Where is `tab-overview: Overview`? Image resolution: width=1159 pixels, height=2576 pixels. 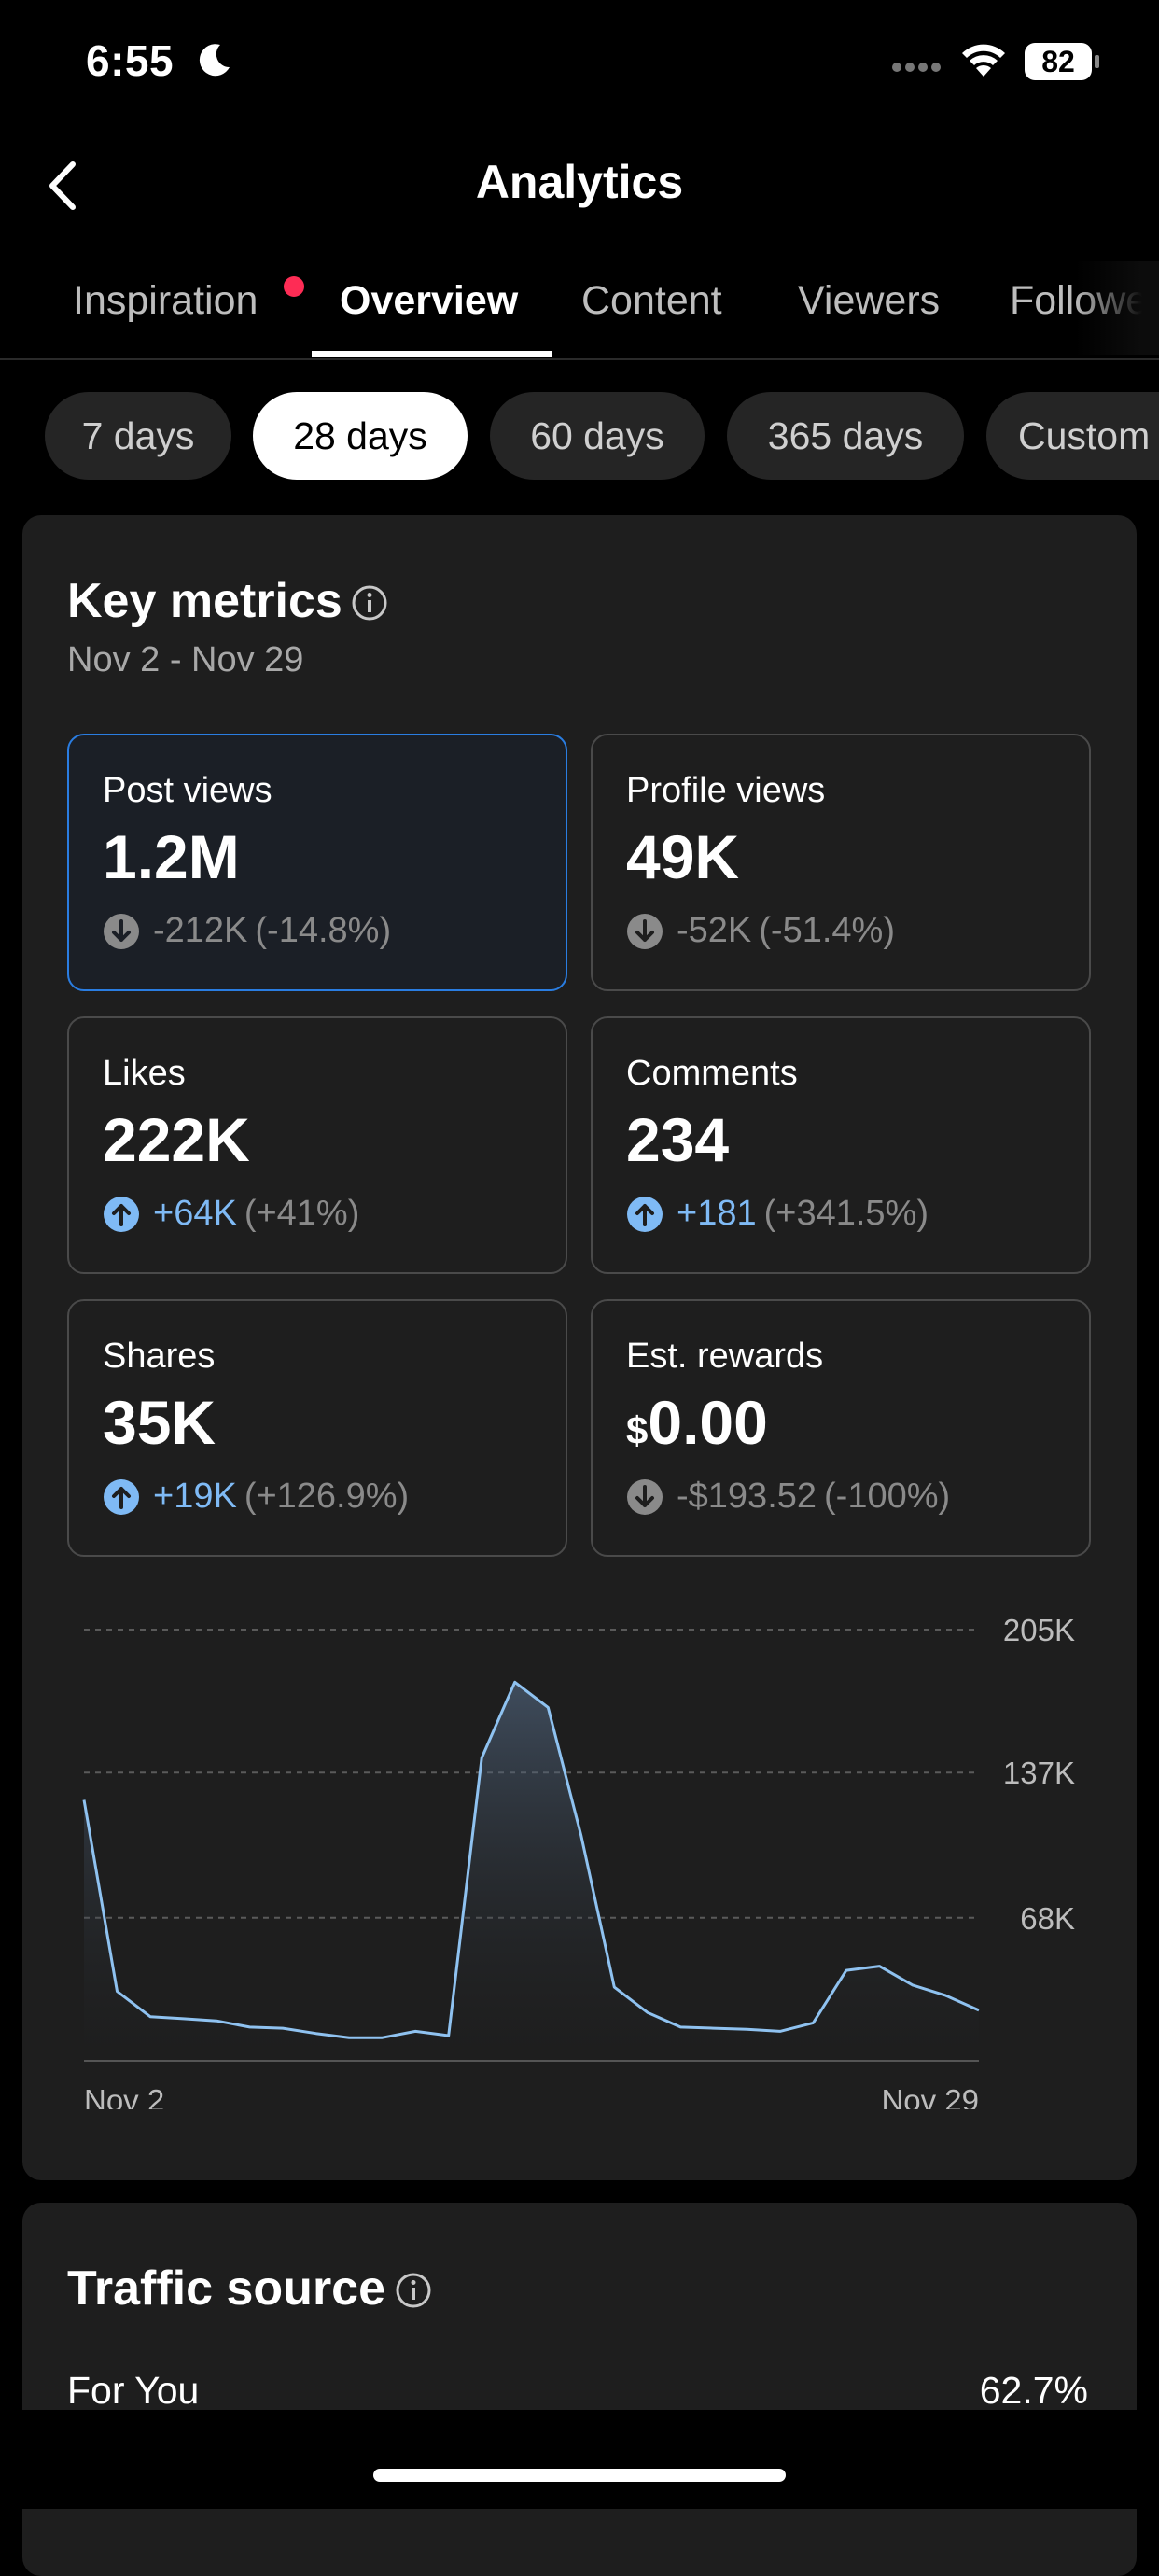 tab-overview: Overview is located at coordinates (429, 300).